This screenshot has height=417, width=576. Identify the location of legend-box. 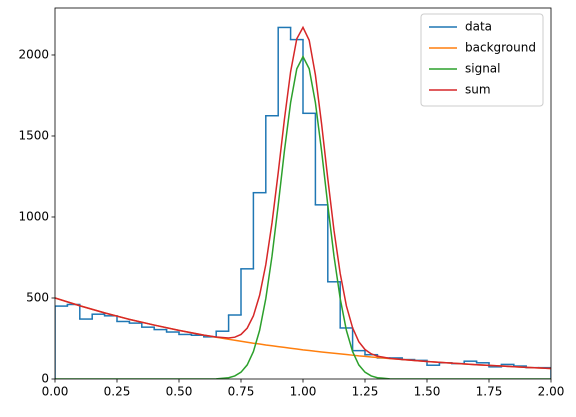
(482, 60).